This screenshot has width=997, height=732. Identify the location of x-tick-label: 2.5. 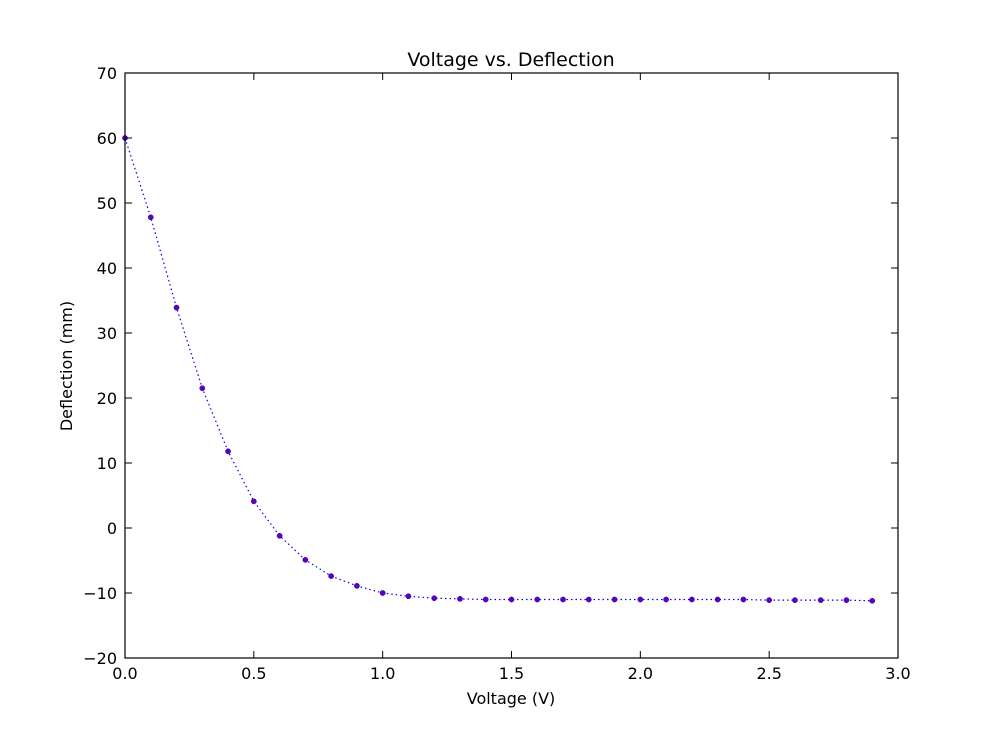
(768, 673).